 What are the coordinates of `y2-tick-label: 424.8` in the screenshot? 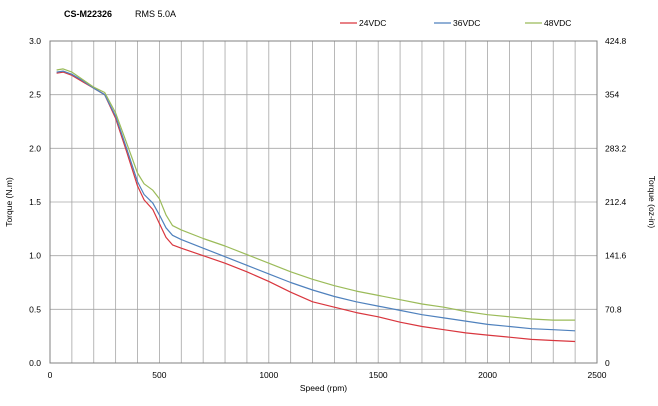 It's located at (616, 41).